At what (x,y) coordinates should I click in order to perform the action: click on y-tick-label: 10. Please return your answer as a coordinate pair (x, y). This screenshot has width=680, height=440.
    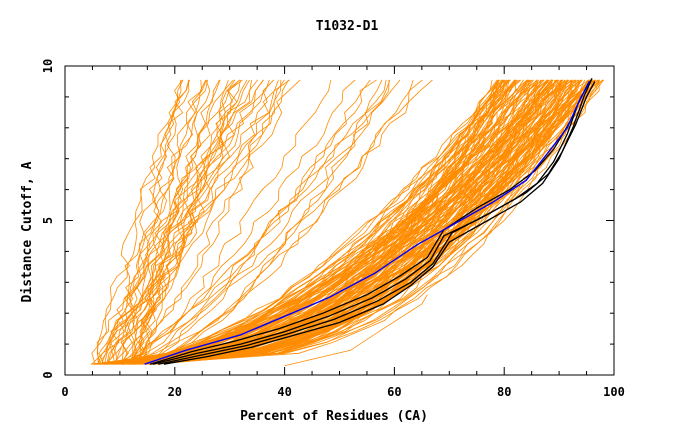
    Looking at the image, I should click on (48, 66).